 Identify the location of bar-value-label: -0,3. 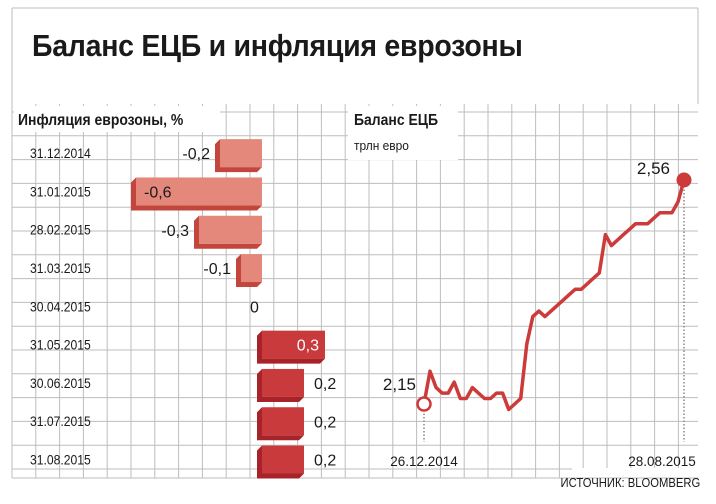
(175, 231).